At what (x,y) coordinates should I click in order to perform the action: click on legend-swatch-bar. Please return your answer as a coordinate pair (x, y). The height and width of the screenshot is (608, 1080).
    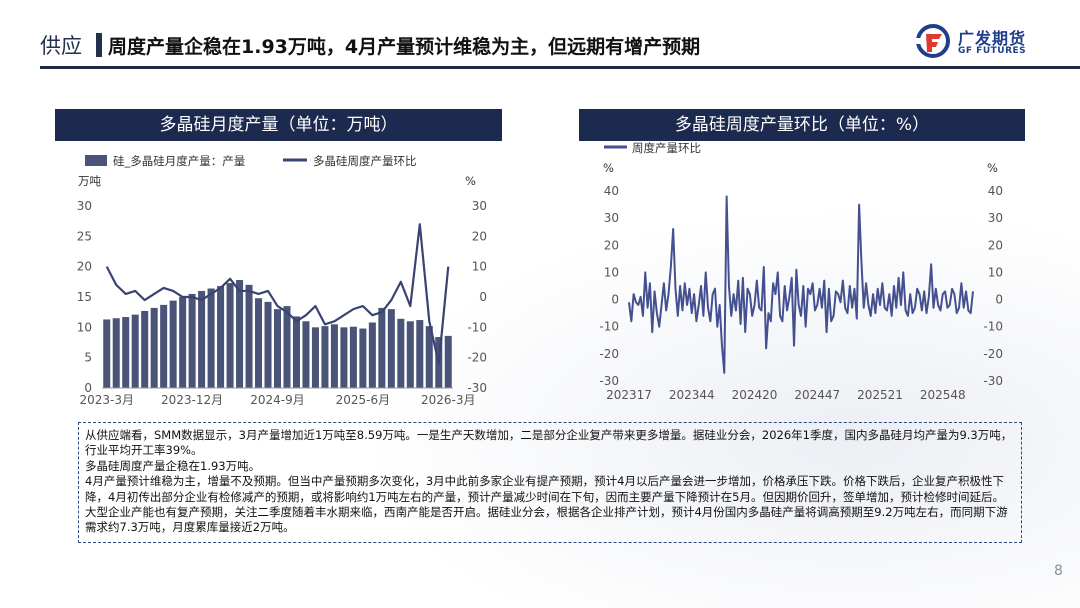
    Looking at the image, I should click on (96, 160).